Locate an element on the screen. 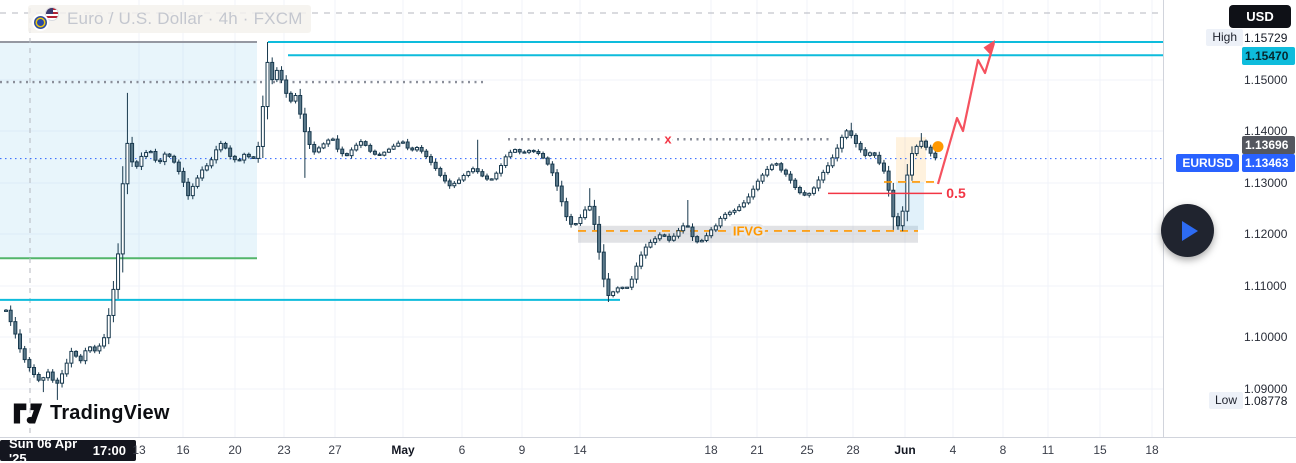 The height and width of the screenshot is (463, 1296). high-tag: High is located at coordinates (1224, 37).